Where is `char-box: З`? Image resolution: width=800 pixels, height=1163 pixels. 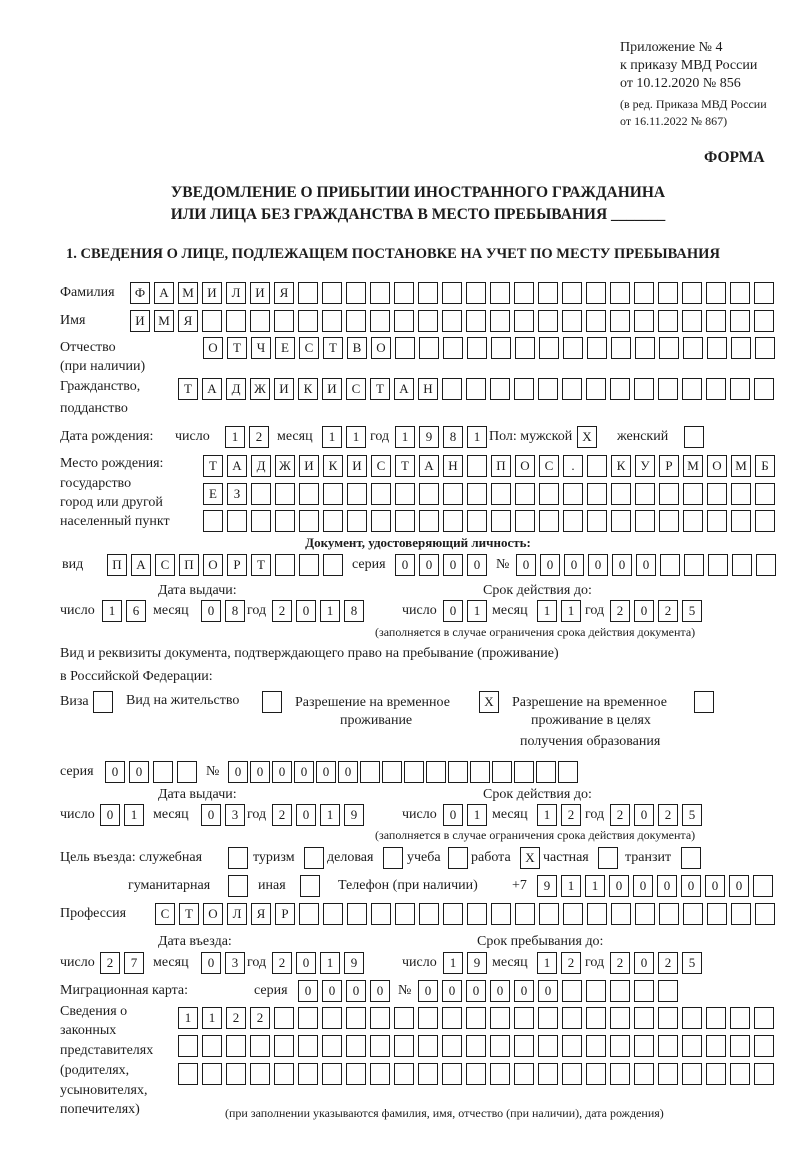 char-box: З is located at coordinates (237, 494).